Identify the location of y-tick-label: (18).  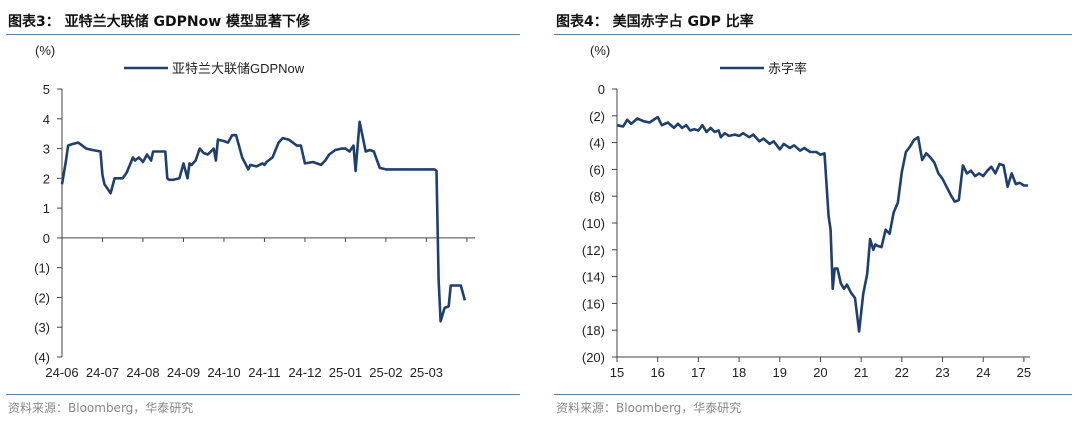
(593, 330).